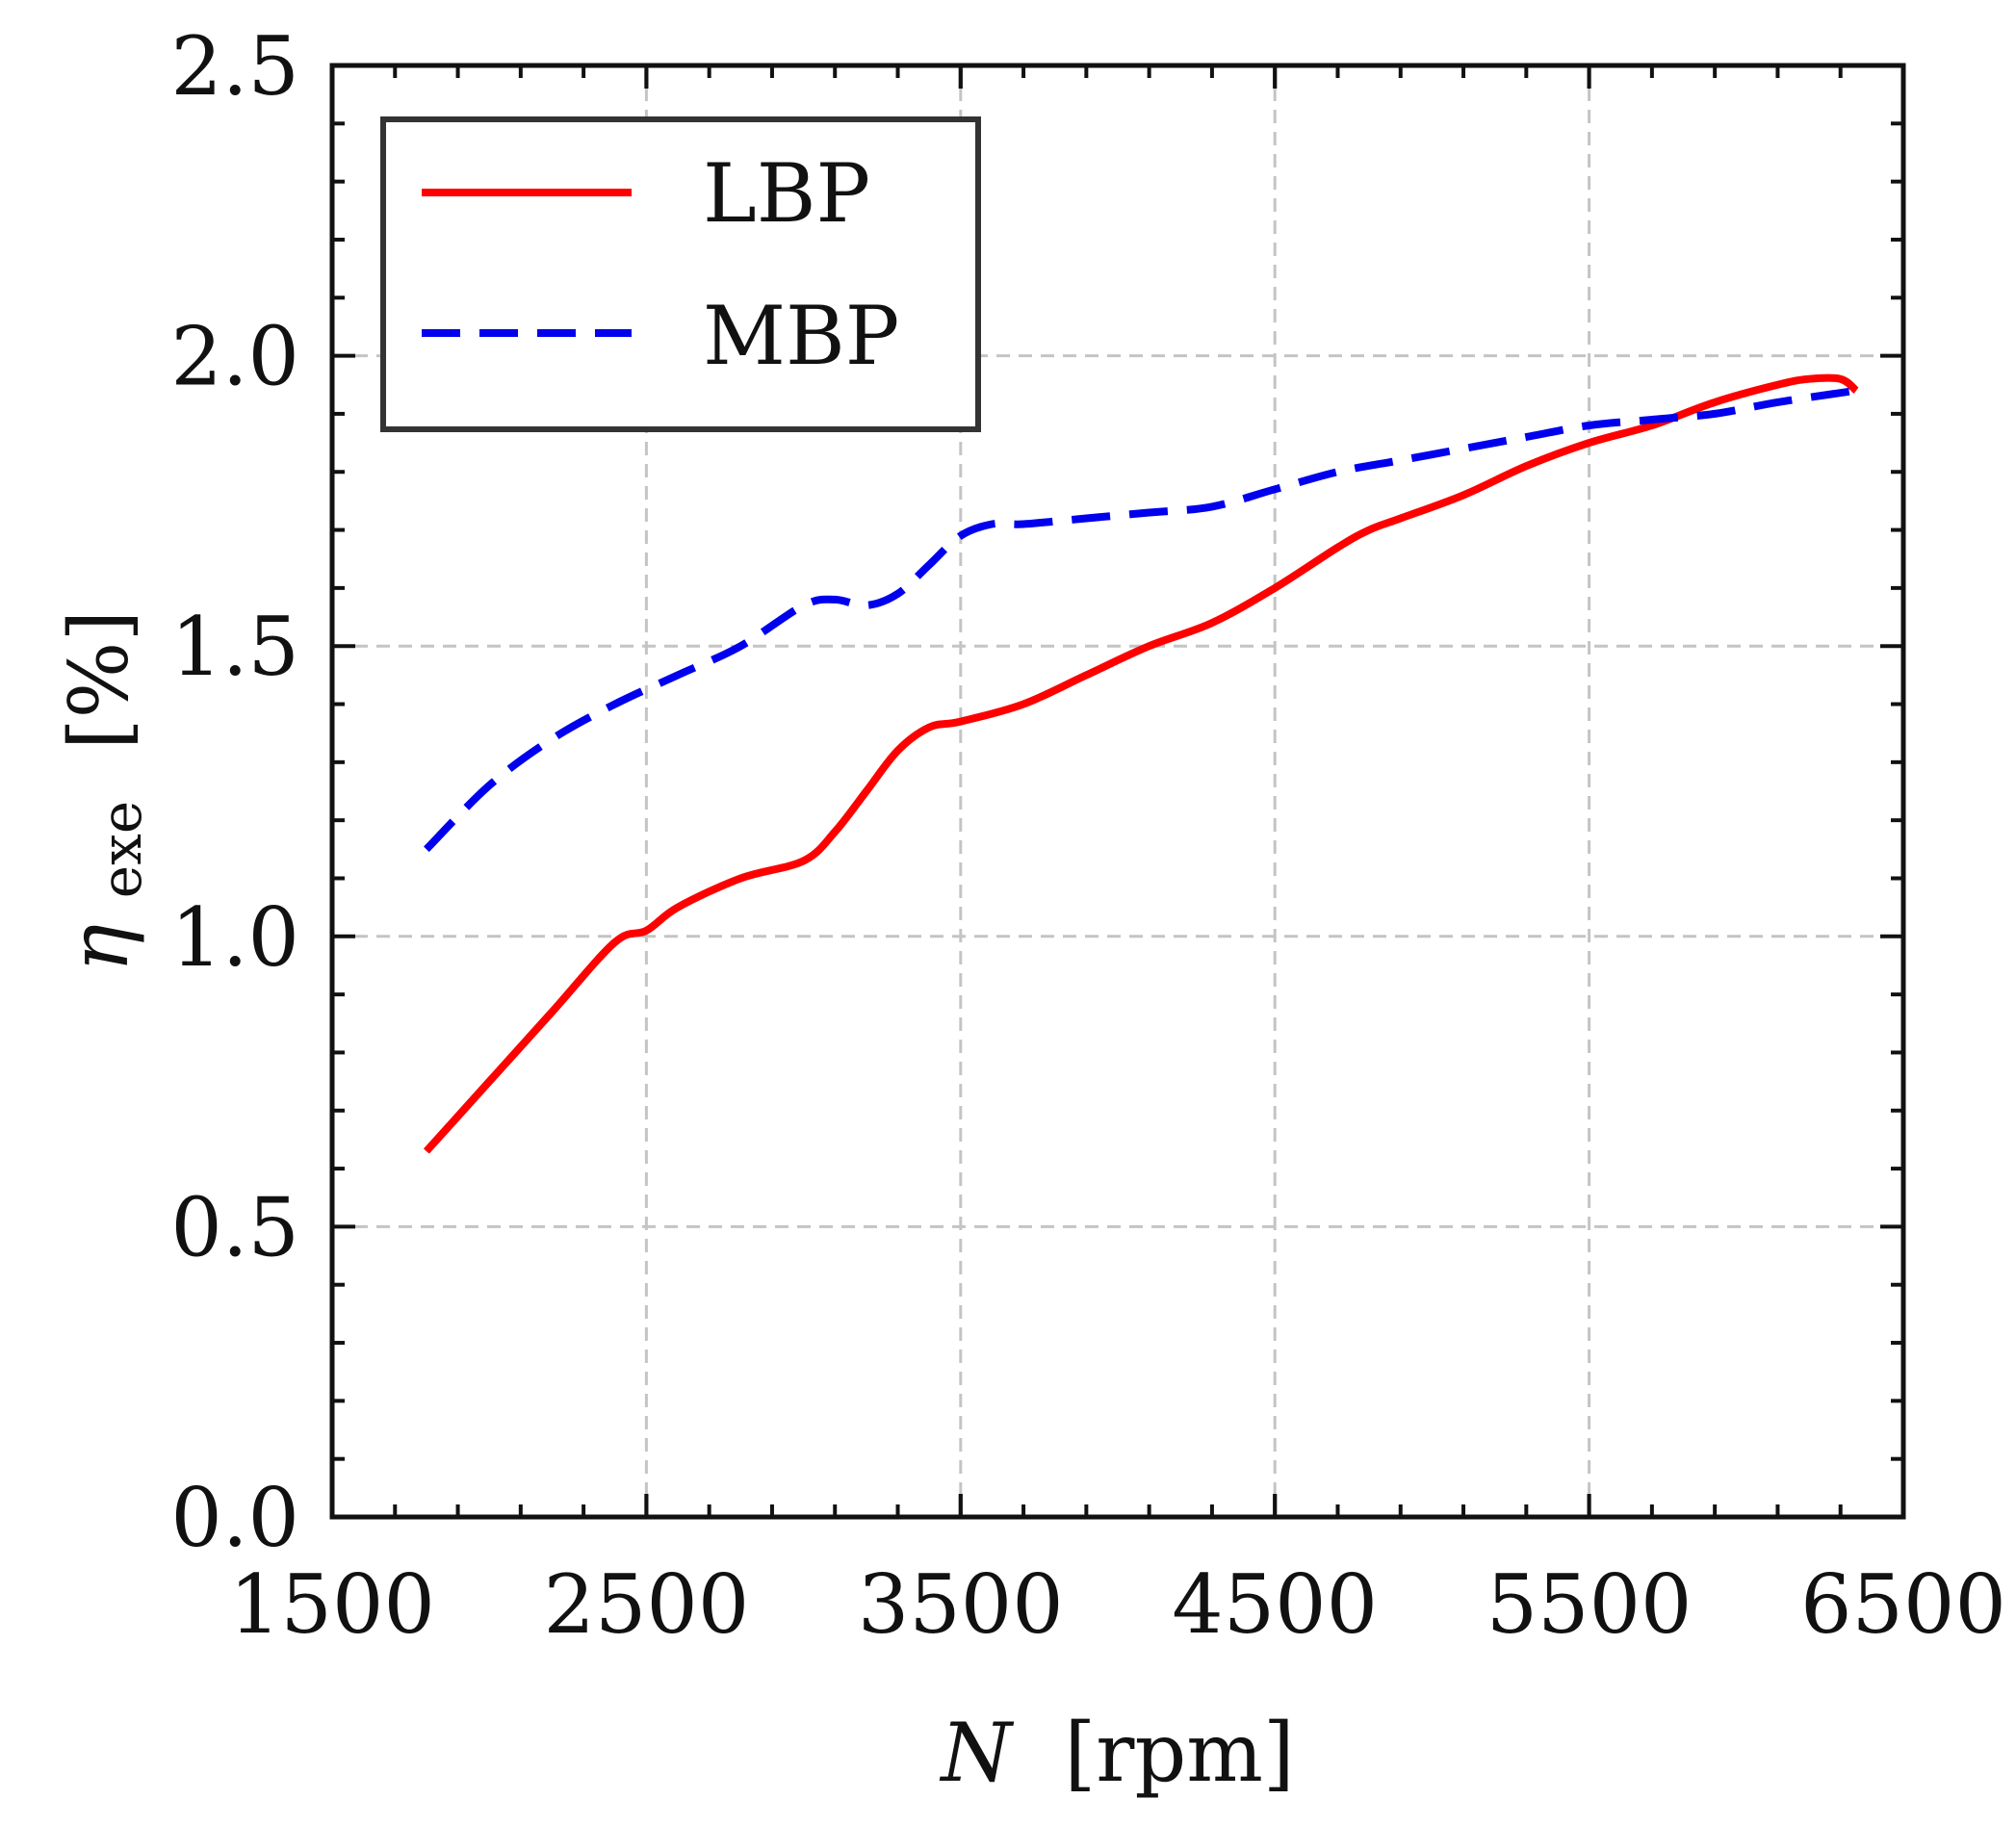 The image size is (2016, 1825). I want to click on legend: LBP MBP, so click(681, 274).